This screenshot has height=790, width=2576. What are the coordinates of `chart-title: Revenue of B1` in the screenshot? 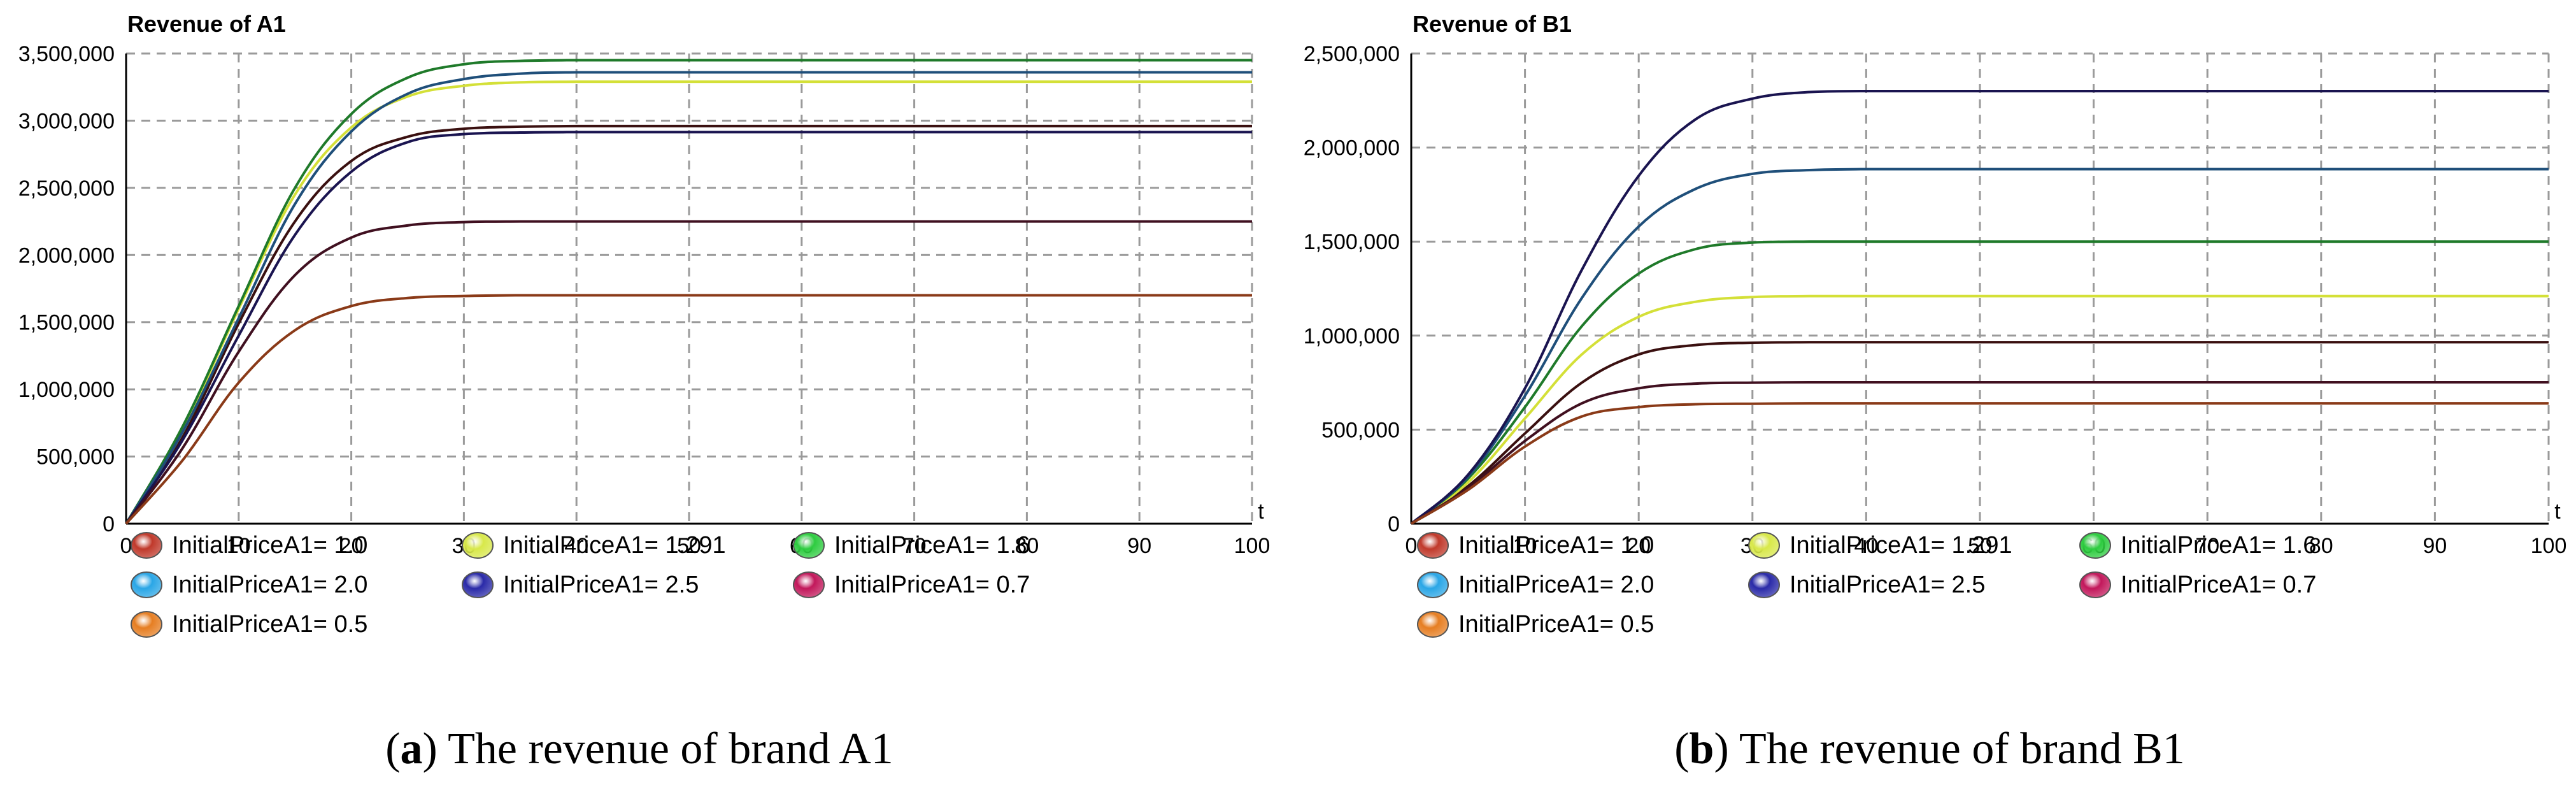 It's located at (1493, 24).